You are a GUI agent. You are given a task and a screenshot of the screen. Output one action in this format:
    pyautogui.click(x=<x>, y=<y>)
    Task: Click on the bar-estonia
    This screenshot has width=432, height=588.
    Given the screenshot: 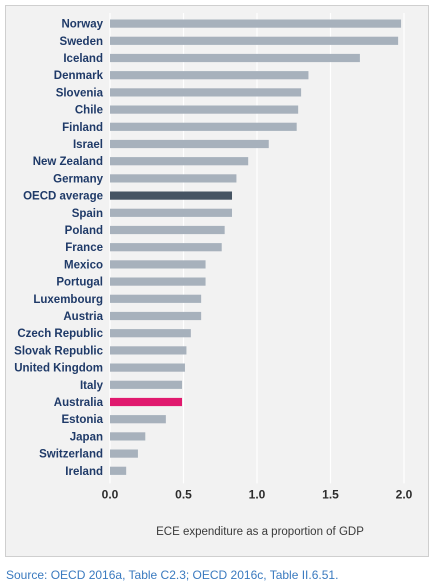 What is the action you would take?
    pyautogui.click(x=138, y=419)
    